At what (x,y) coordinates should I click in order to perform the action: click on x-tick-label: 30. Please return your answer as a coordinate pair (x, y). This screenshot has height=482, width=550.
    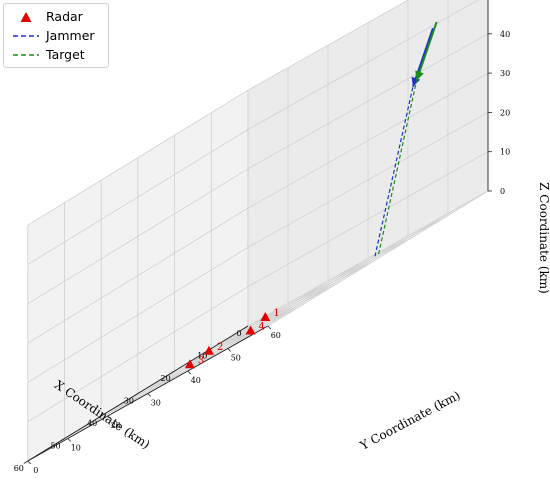
    Looking at the image, I should click on (129, 401).